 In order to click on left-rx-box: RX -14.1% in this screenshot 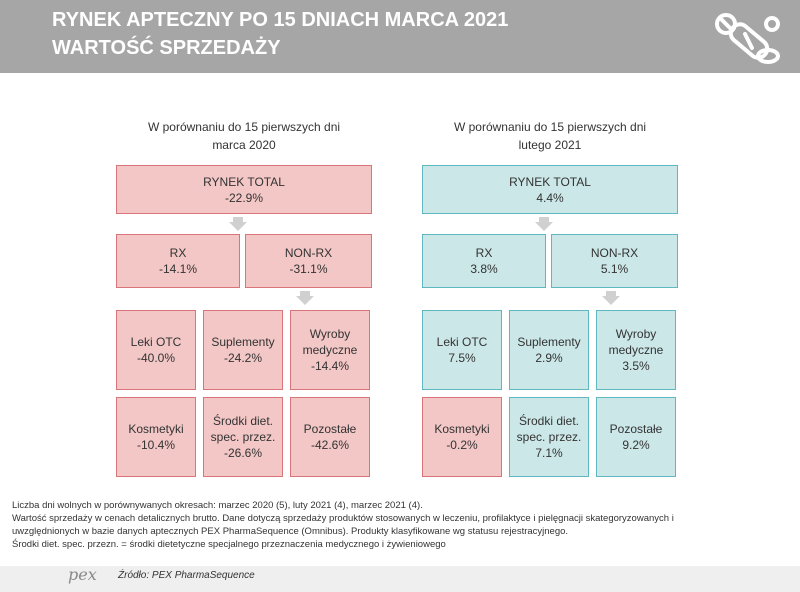, I will do `click(178, 261)`.